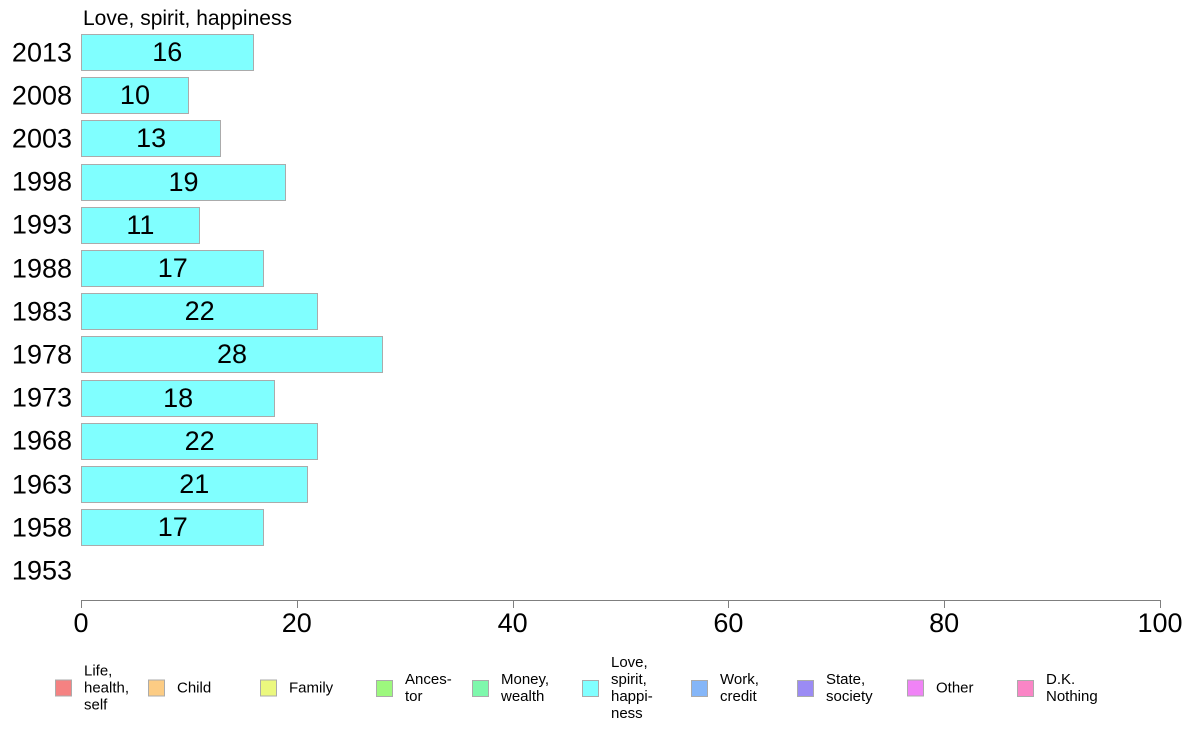 The height and width of the screenshot is (736, 1188). Describe the element at coordinates (41, 484) in the screenshot. I see `y-axis-label: 1963` at that location.